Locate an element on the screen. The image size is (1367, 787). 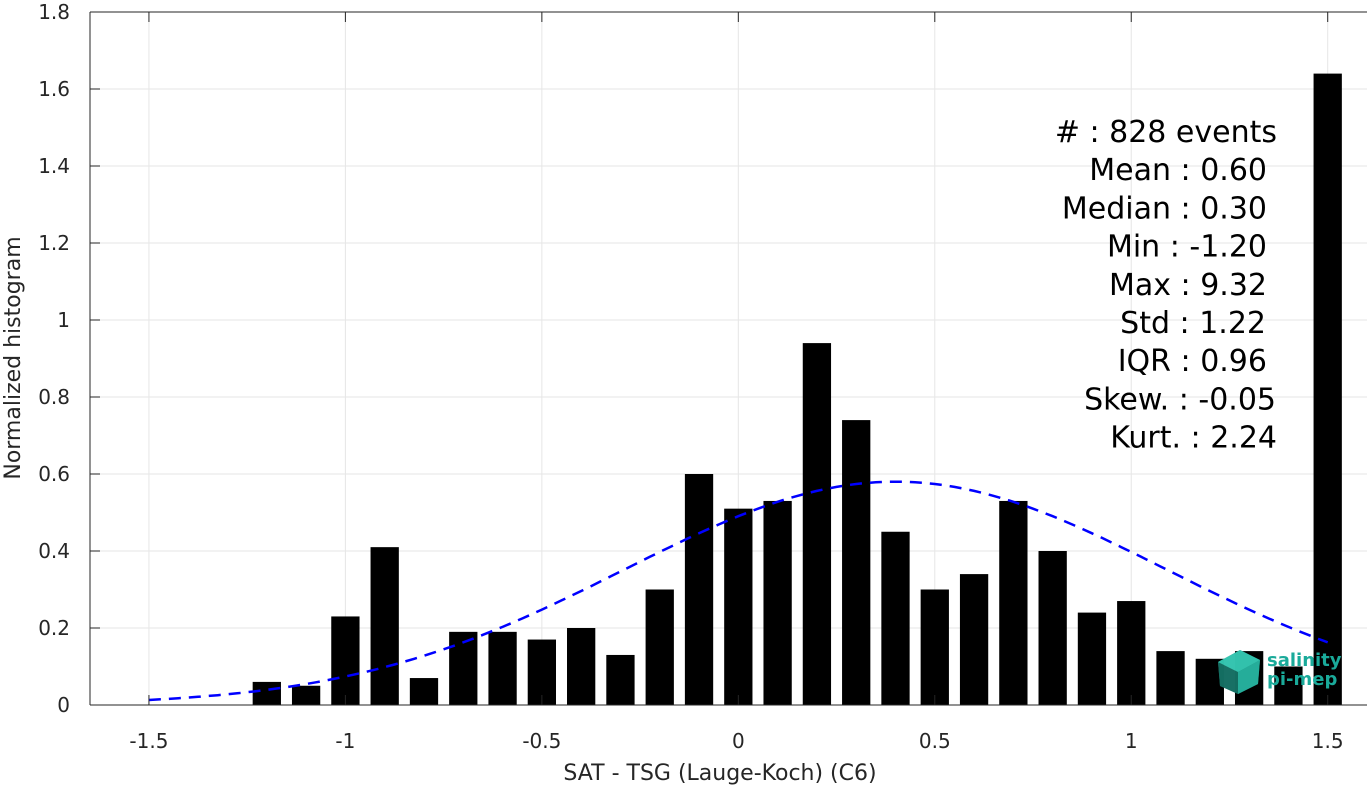
stat-line: IQR : 0.96 is located at coordinates (1192, 361).